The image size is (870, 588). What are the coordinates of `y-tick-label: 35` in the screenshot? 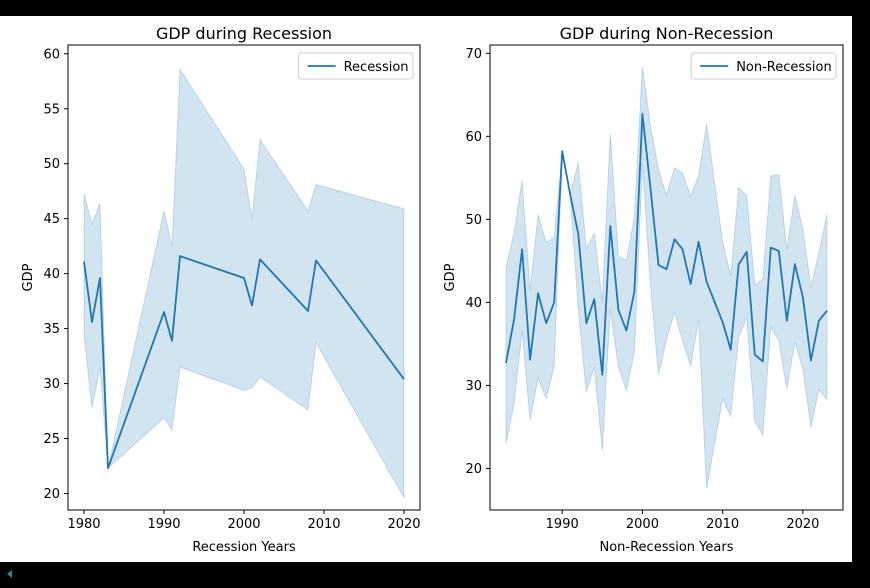 It's located at (51, 329).